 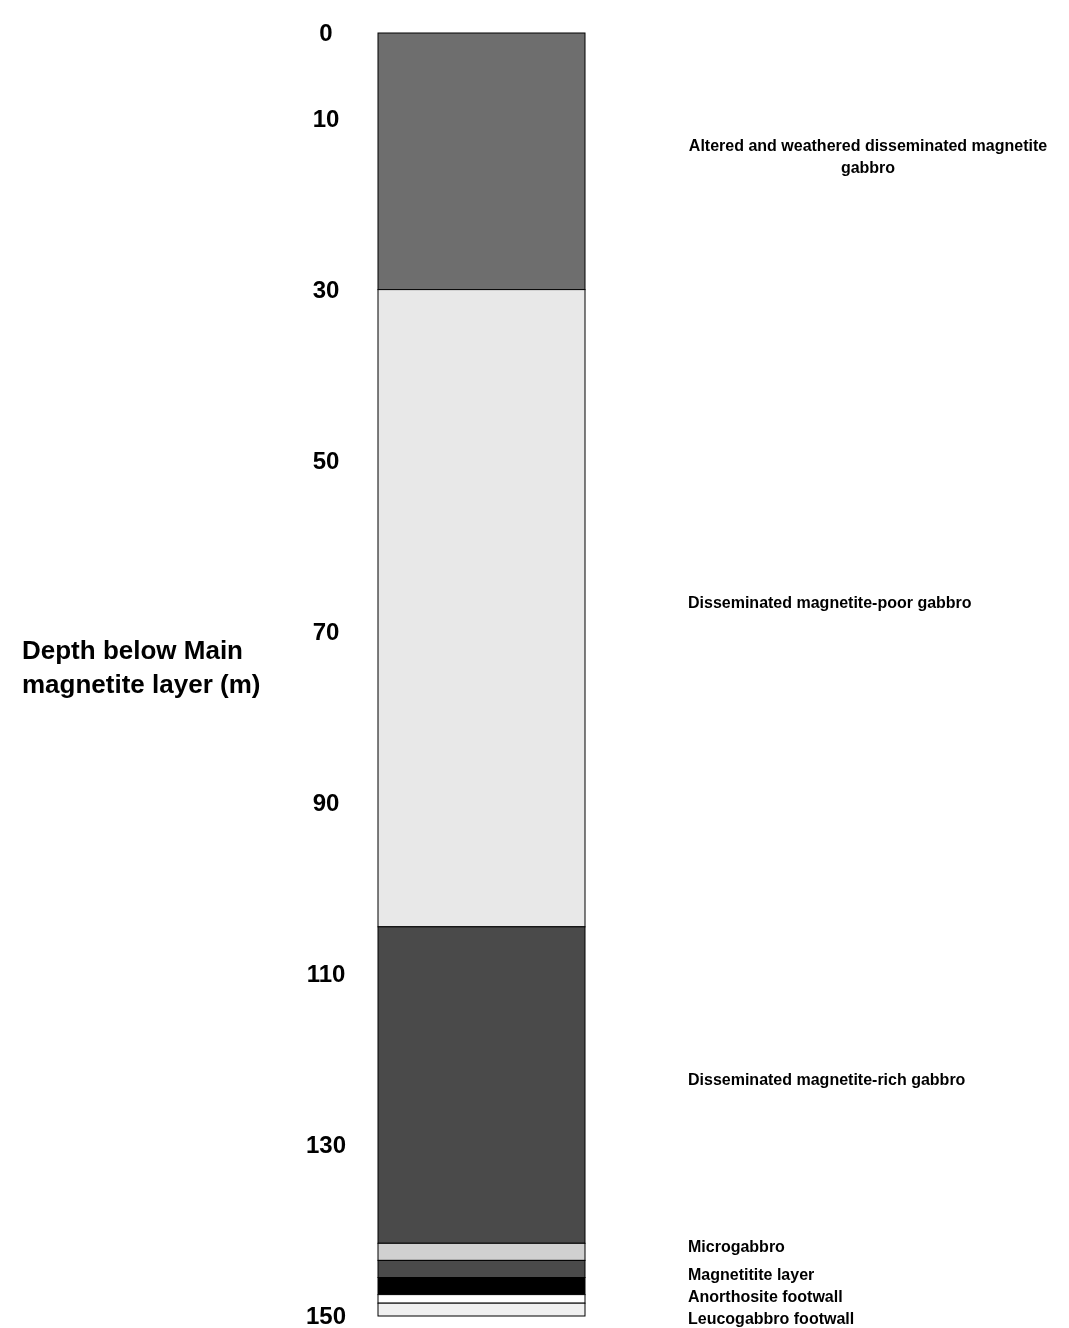 I want to click on text: Anorthosite footwall, so click(x=765, y=1296).